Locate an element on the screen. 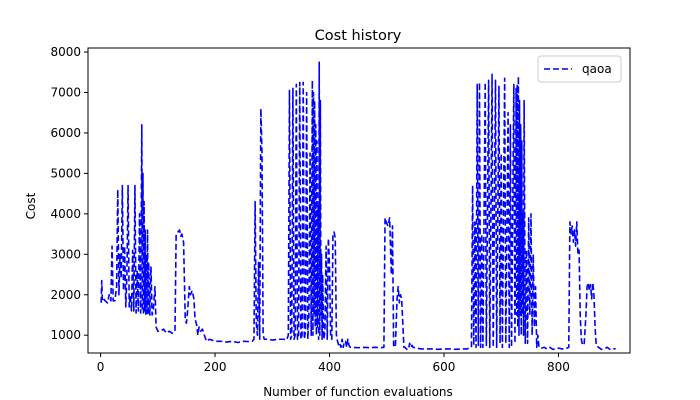  y-tick-label: 4000 is located at coordinates (65, 214).